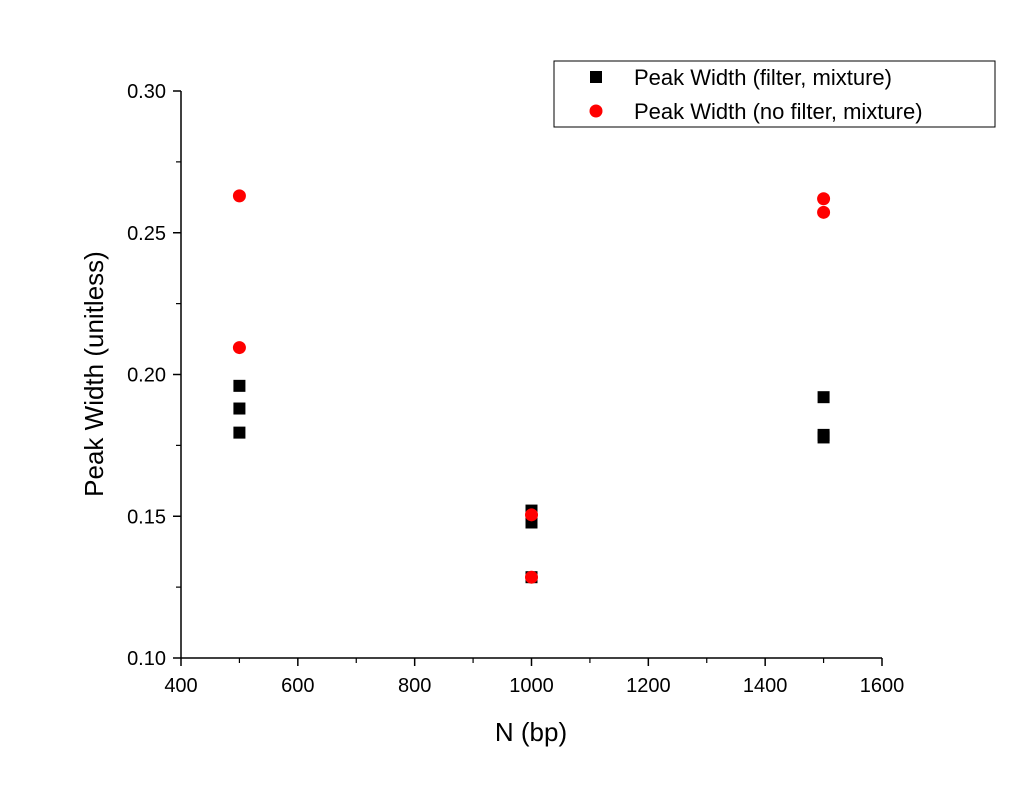 This screenshot has width=1024, height=789. What do you see at coordinates (596, 111) in the screenshot?
I see `legend-marker-no-filter-mixture` at bounding box center [596, 111].